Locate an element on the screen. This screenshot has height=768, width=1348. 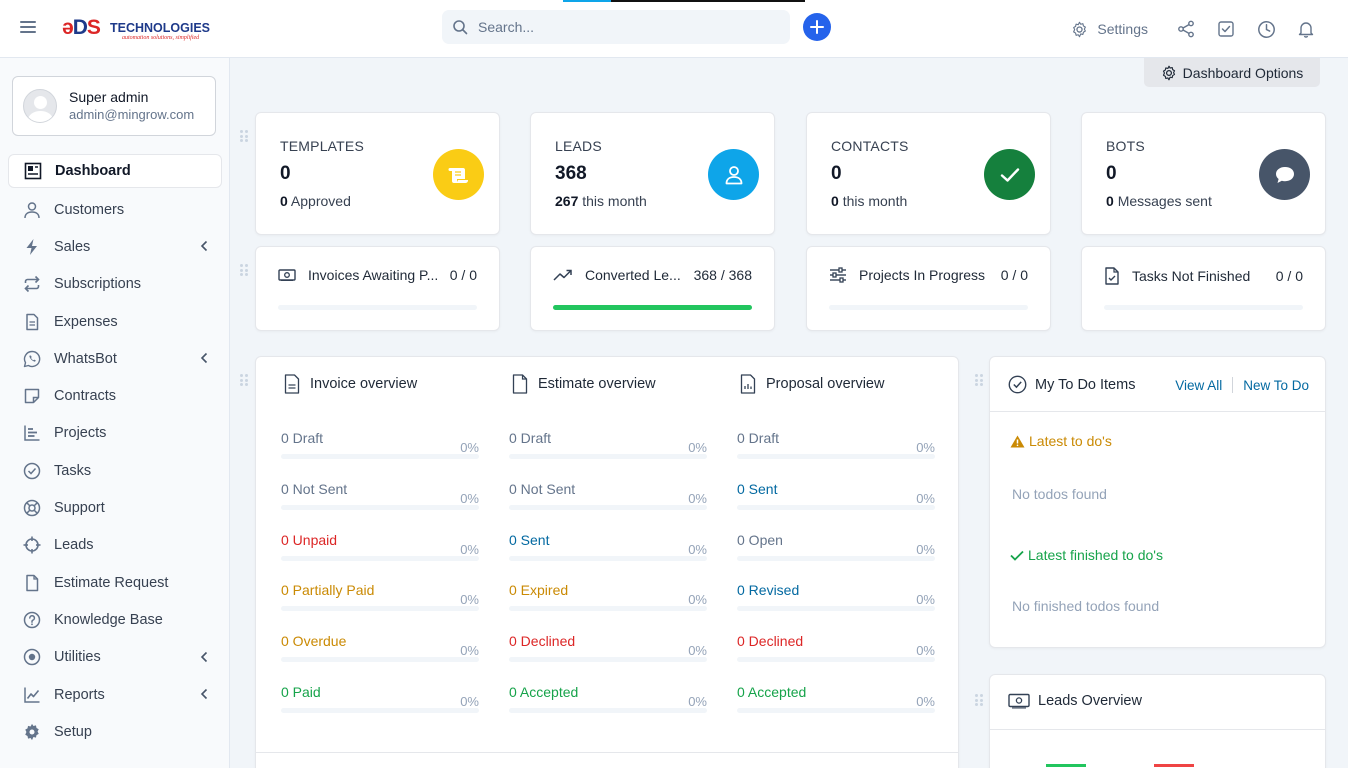
progress-card-invoices-awaiting: Invoices Awaiting P... 0 / 0 is located at coordinates (377, 288).